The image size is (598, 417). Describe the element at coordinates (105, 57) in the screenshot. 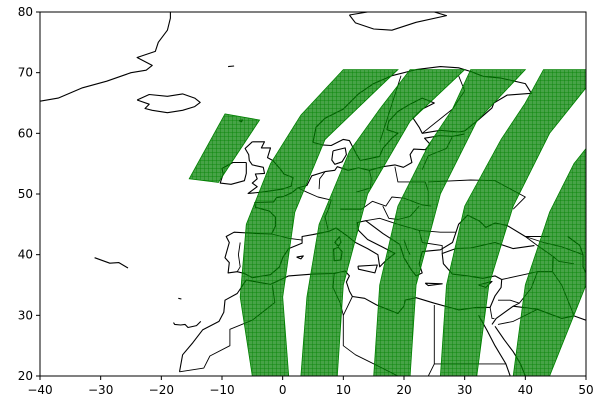

I see `coastline-greenland` at that location.